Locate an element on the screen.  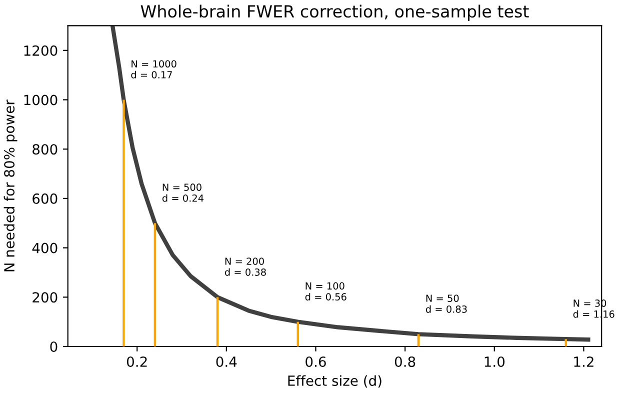
x-tick-label: 0.8 is located at coordinates (405, 361).